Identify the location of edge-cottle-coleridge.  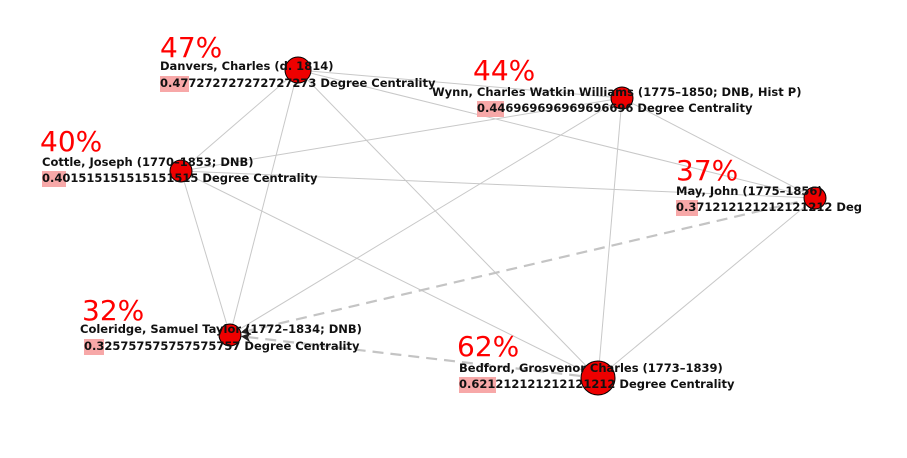
(205, 253).